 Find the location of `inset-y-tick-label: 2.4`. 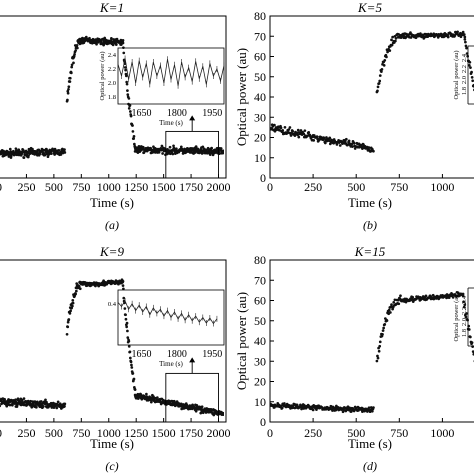

inset-y-tick-label: 2.4 is located at coordinates (112, 55).